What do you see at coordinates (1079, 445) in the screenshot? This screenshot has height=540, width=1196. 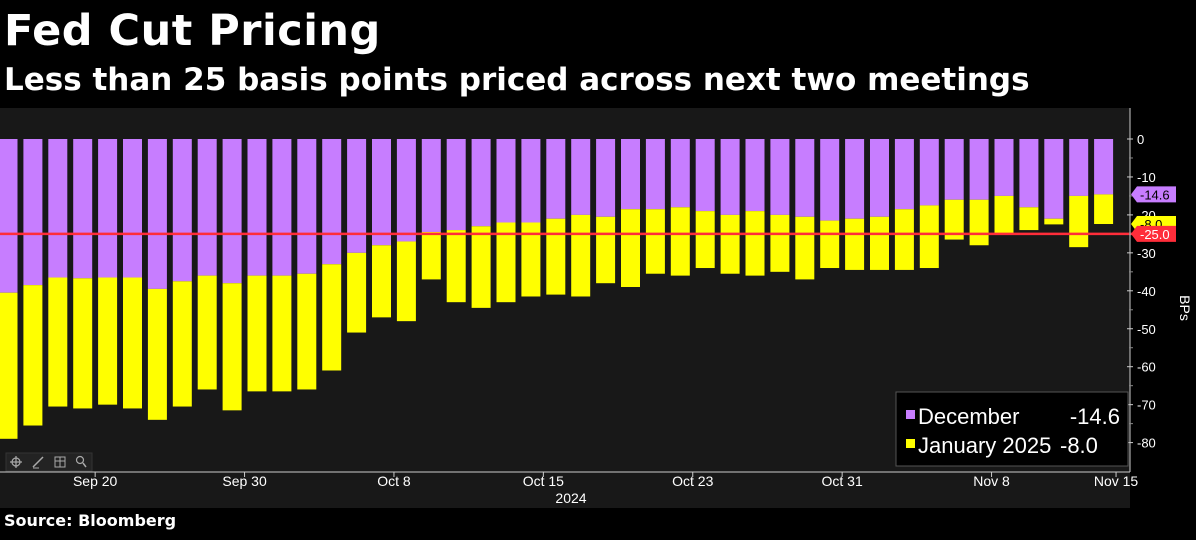 I see `legend-value-january: -8.0` at bounding box center [1079, 445].